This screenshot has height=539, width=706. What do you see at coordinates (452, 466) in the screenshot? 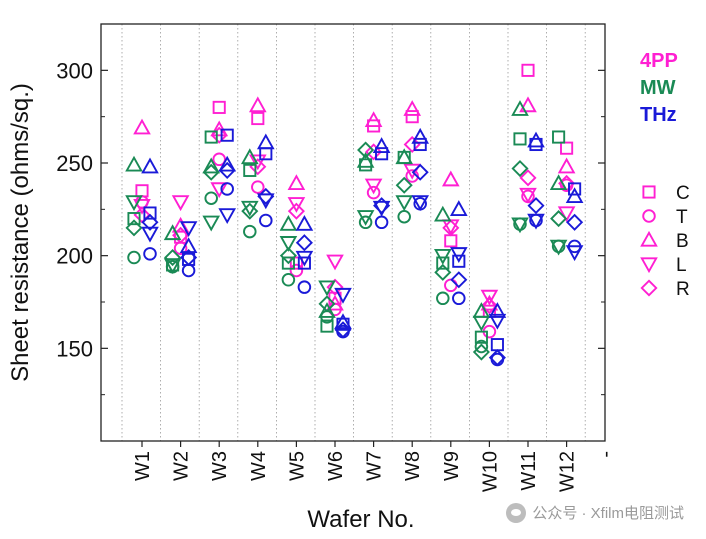
I see `x-tick-label: W9` at bounding box center [452, 466].